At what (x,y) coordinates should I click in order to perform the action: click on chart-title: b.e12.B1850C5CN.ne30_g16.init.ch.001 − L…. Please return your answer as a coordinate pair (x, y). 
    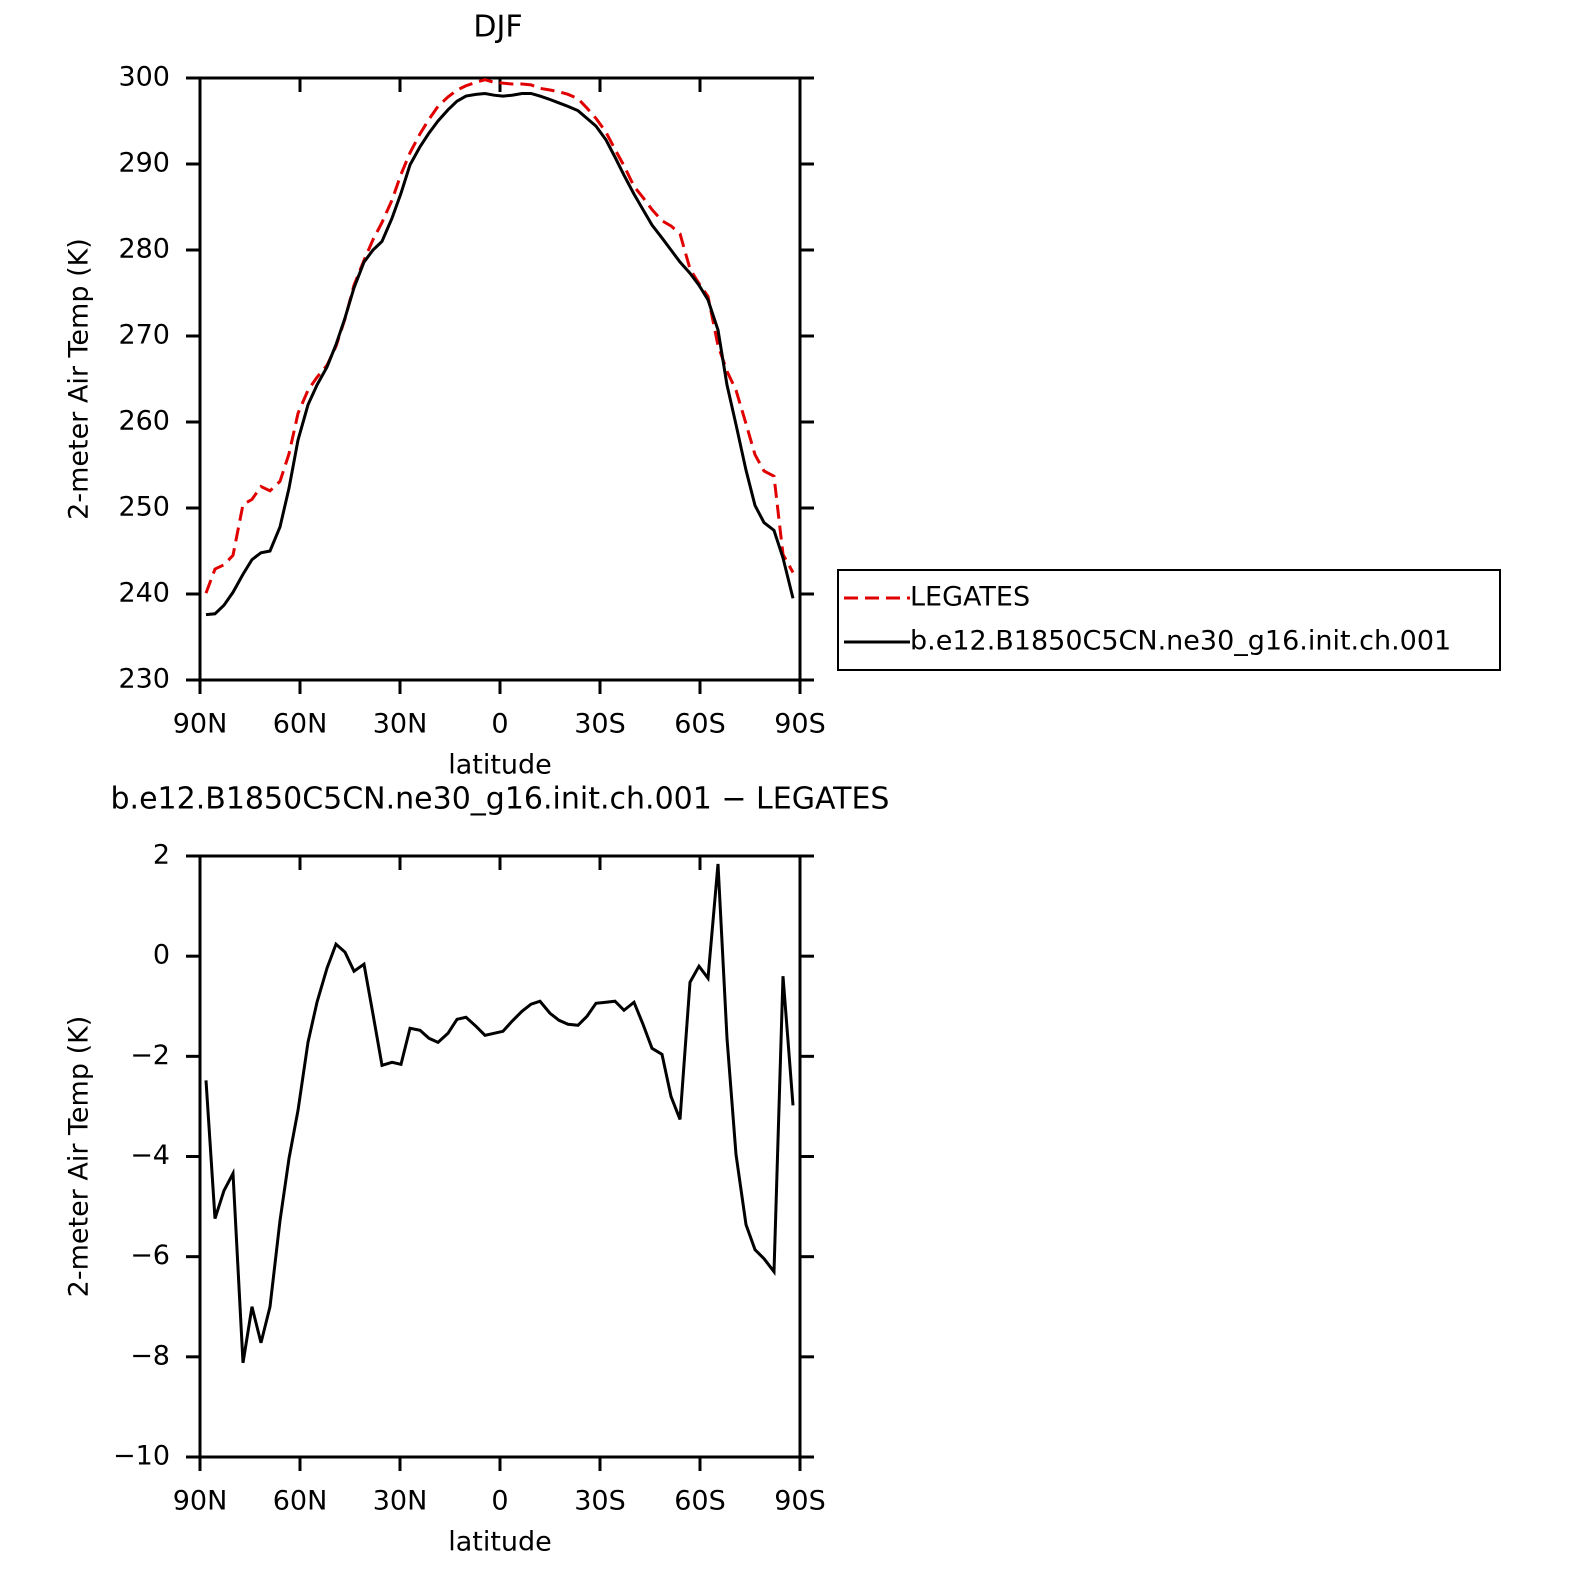
    Looking at the image, I should click on (500, 799).